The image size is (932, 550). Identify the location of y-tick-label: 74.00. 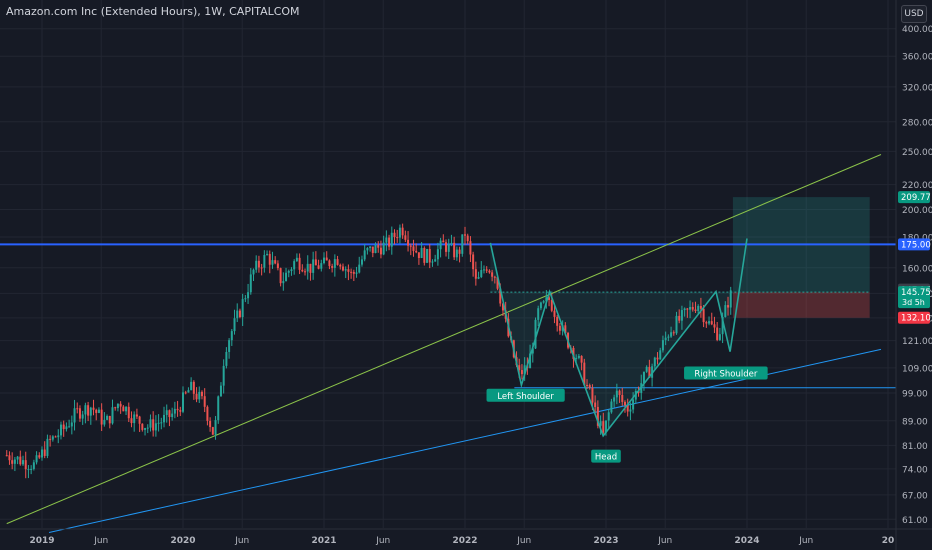
(915, 470).